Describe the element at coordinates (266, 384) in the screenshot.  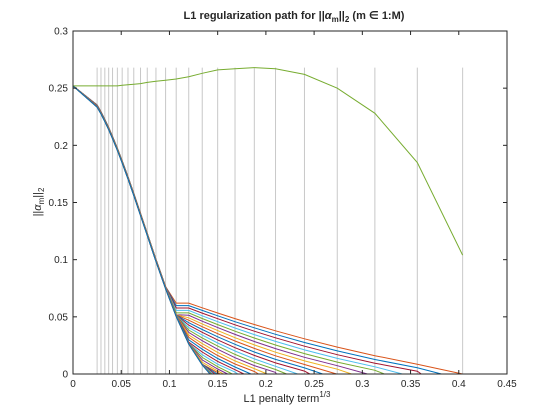
I see `x-tick-label: 0.2` at that location.